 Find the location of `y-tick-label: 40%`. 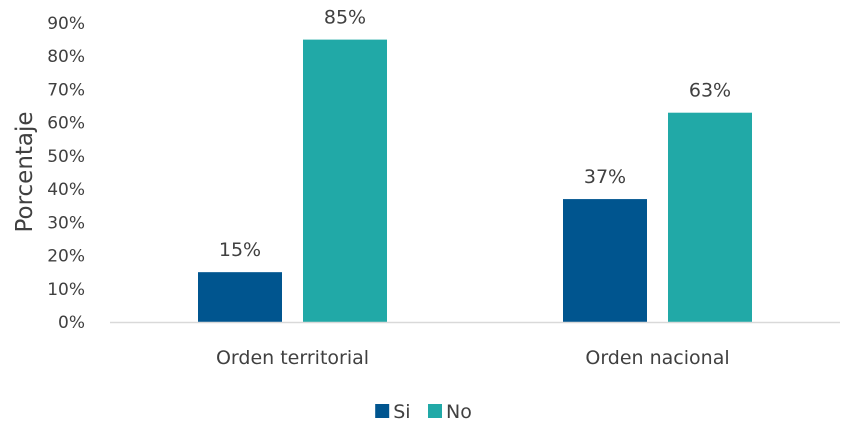

y-tick-label: 40% is located at coordinates (66, 190).